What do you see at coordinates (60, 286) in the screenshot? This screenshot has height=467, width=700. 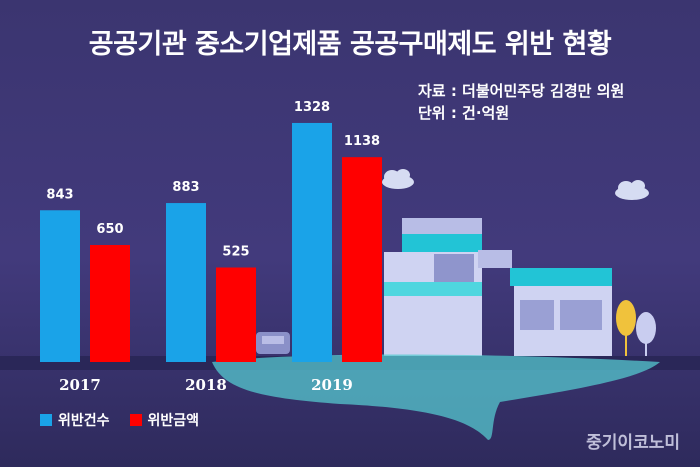 I see `bar-violations-2017` at bounding box center [60, 286].